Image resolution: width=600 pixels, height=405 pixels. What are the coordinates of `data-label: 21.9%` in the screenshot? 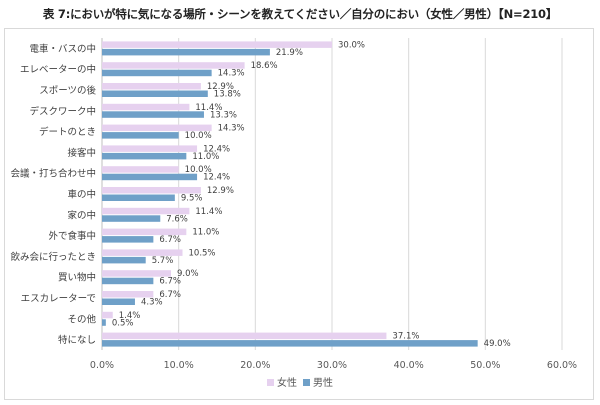 It's located at (289, 53).